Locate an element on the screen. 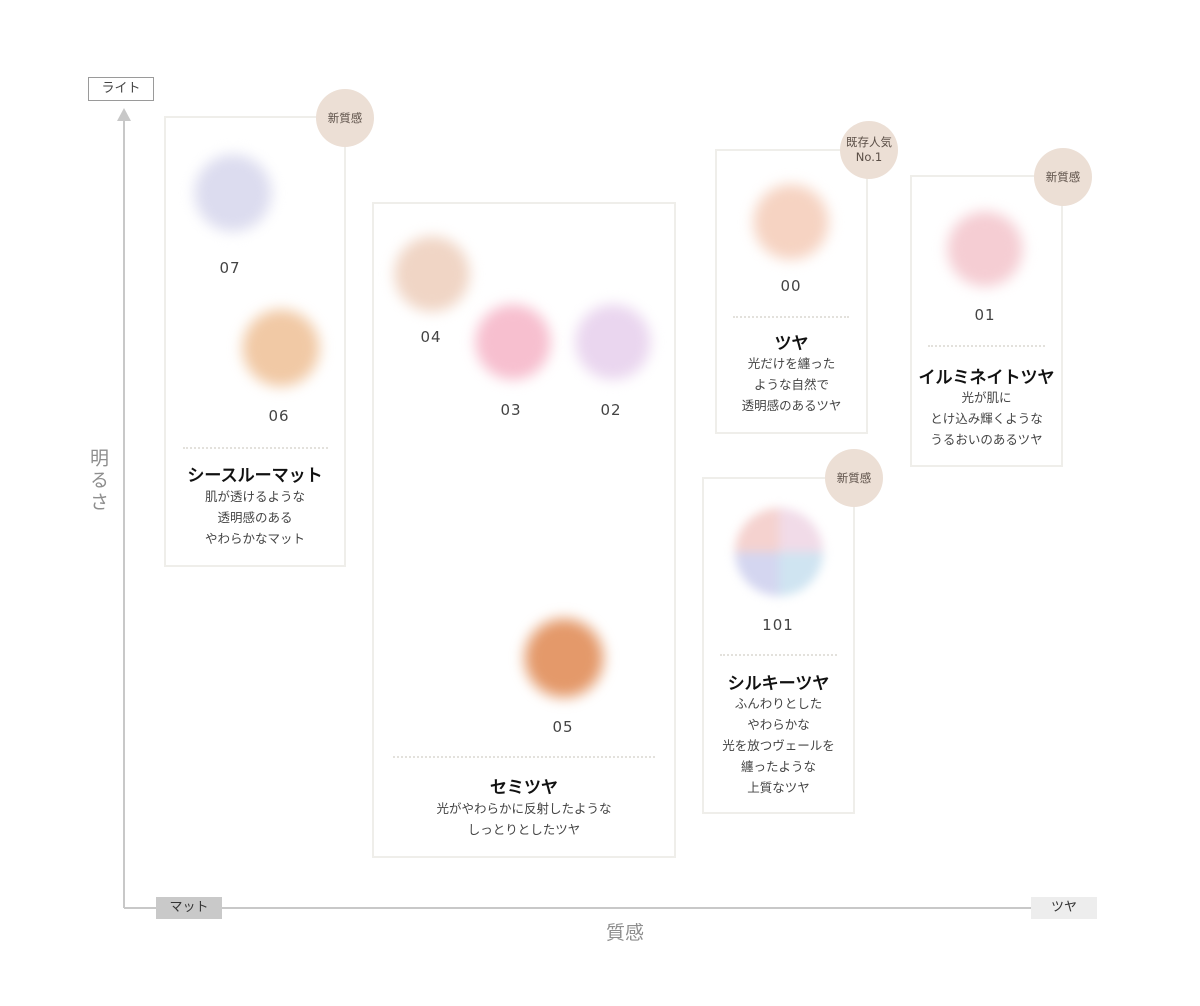  group-title-seethrough-matte: シースルーマット is located at coordinates (255, 476).